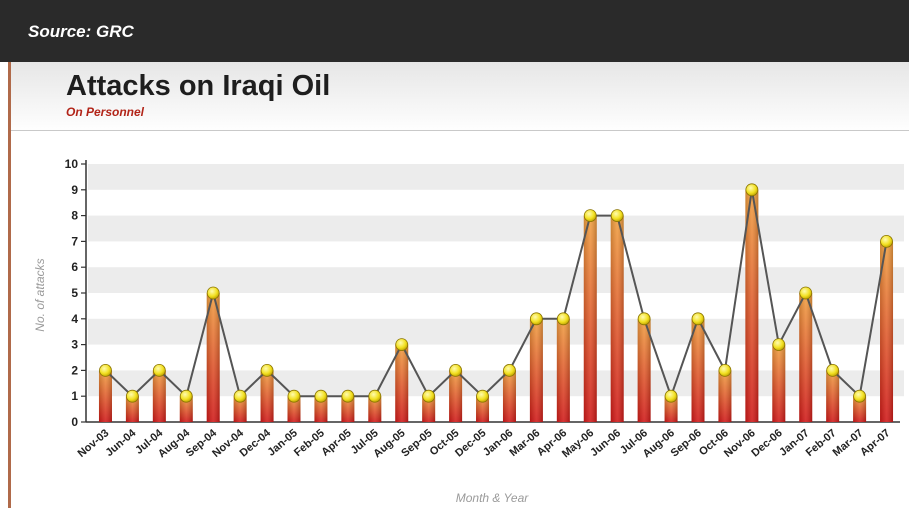 This screenshot has width=909, height=508. What do you see at coordinates (198, 86) in the screenshot?
I see `chart-title: Attacks on Iraqi Oil` at bounding box center [198, 86].